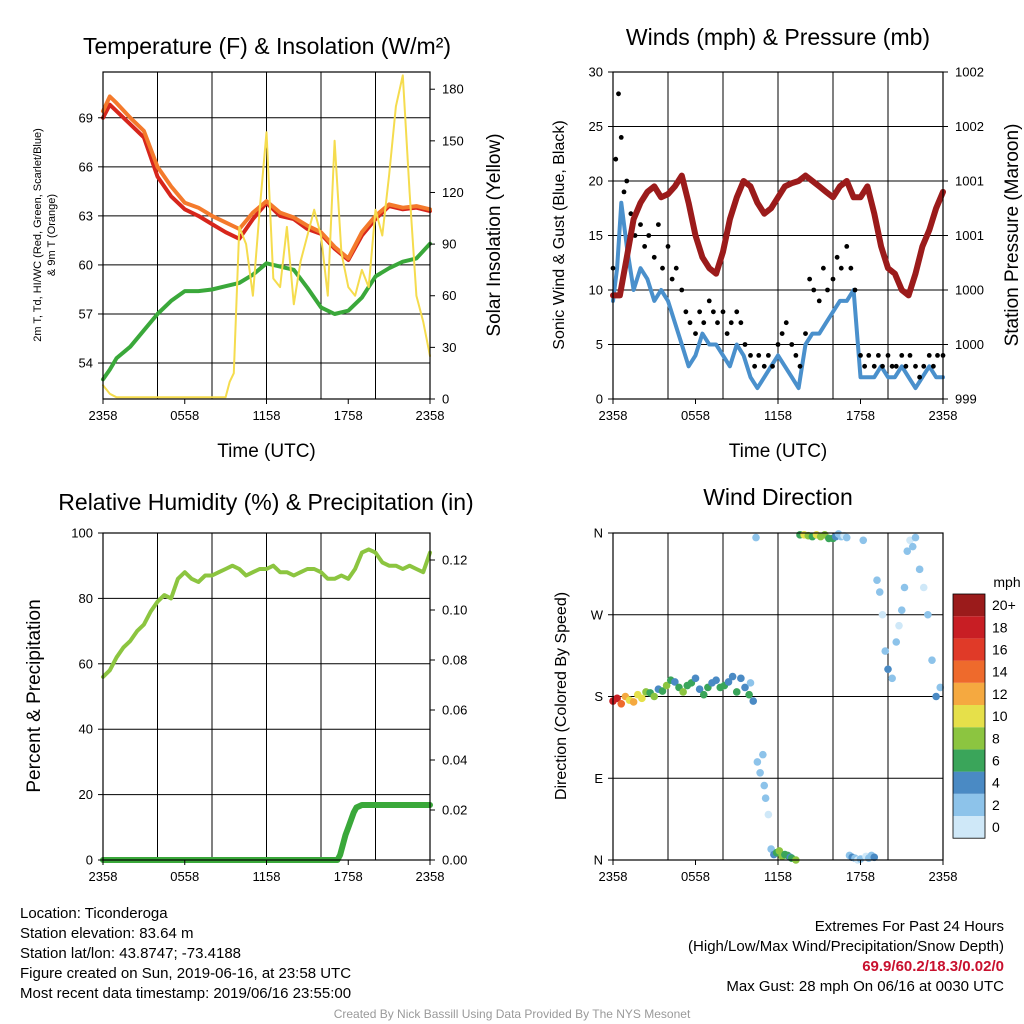 Image resolution: width=1024 pixels, height=1024 pixels. I want to click on y2-tick-label: 180, so click(453, 89).